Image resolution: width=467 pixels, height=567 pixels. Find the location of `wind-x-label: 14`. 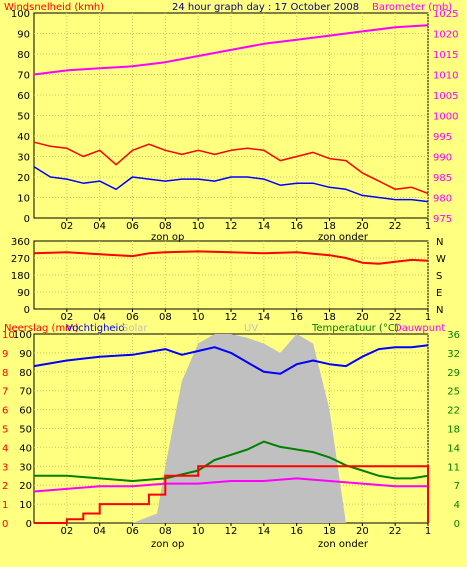

wind-x-label: 14 is located at coordinates (263, 226).